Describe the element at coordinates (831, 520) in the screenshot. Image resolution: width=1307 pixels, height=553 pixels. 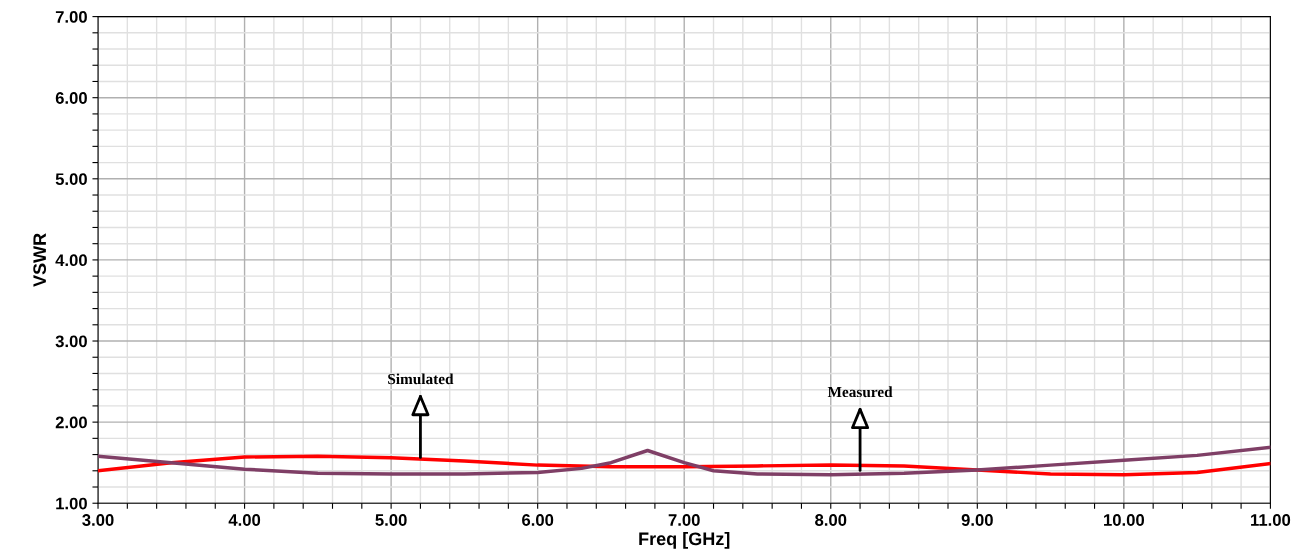
I see `x-tick-label: 8.00` at that location.